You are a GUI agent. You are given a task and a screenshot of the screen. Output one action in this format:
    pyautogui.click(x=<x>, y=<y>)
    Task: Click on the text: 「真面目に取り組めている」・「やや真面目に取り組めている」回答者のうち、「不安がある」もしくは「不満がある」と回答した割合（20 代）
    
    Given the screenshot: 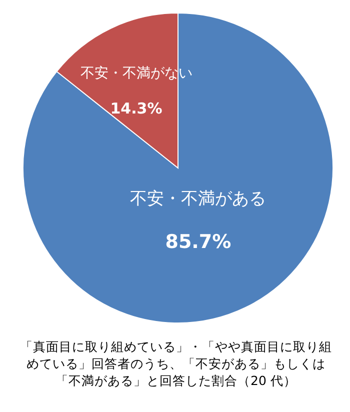 What is the action you would take?
    pyautogui.click(x=176, y=363)
    